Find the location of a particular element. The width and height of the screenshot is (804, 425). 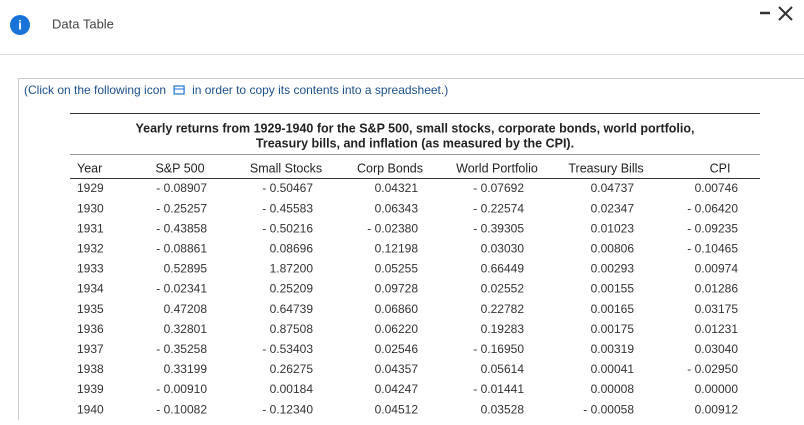

table-cell: - 0.01441 is located at coordinates (498, 389).